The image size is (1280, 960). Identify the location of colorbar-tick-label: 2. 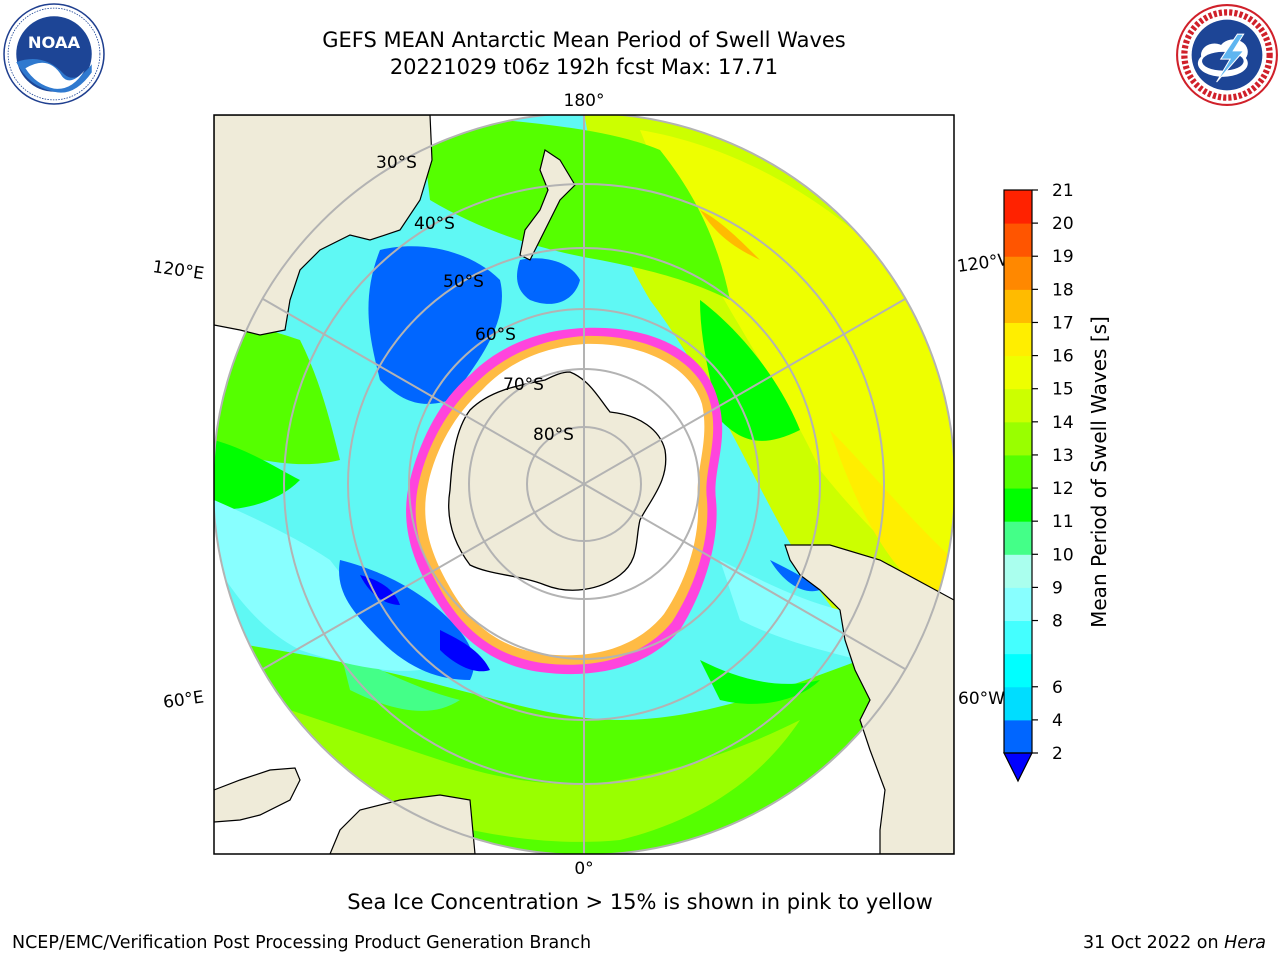
(1057, 754).